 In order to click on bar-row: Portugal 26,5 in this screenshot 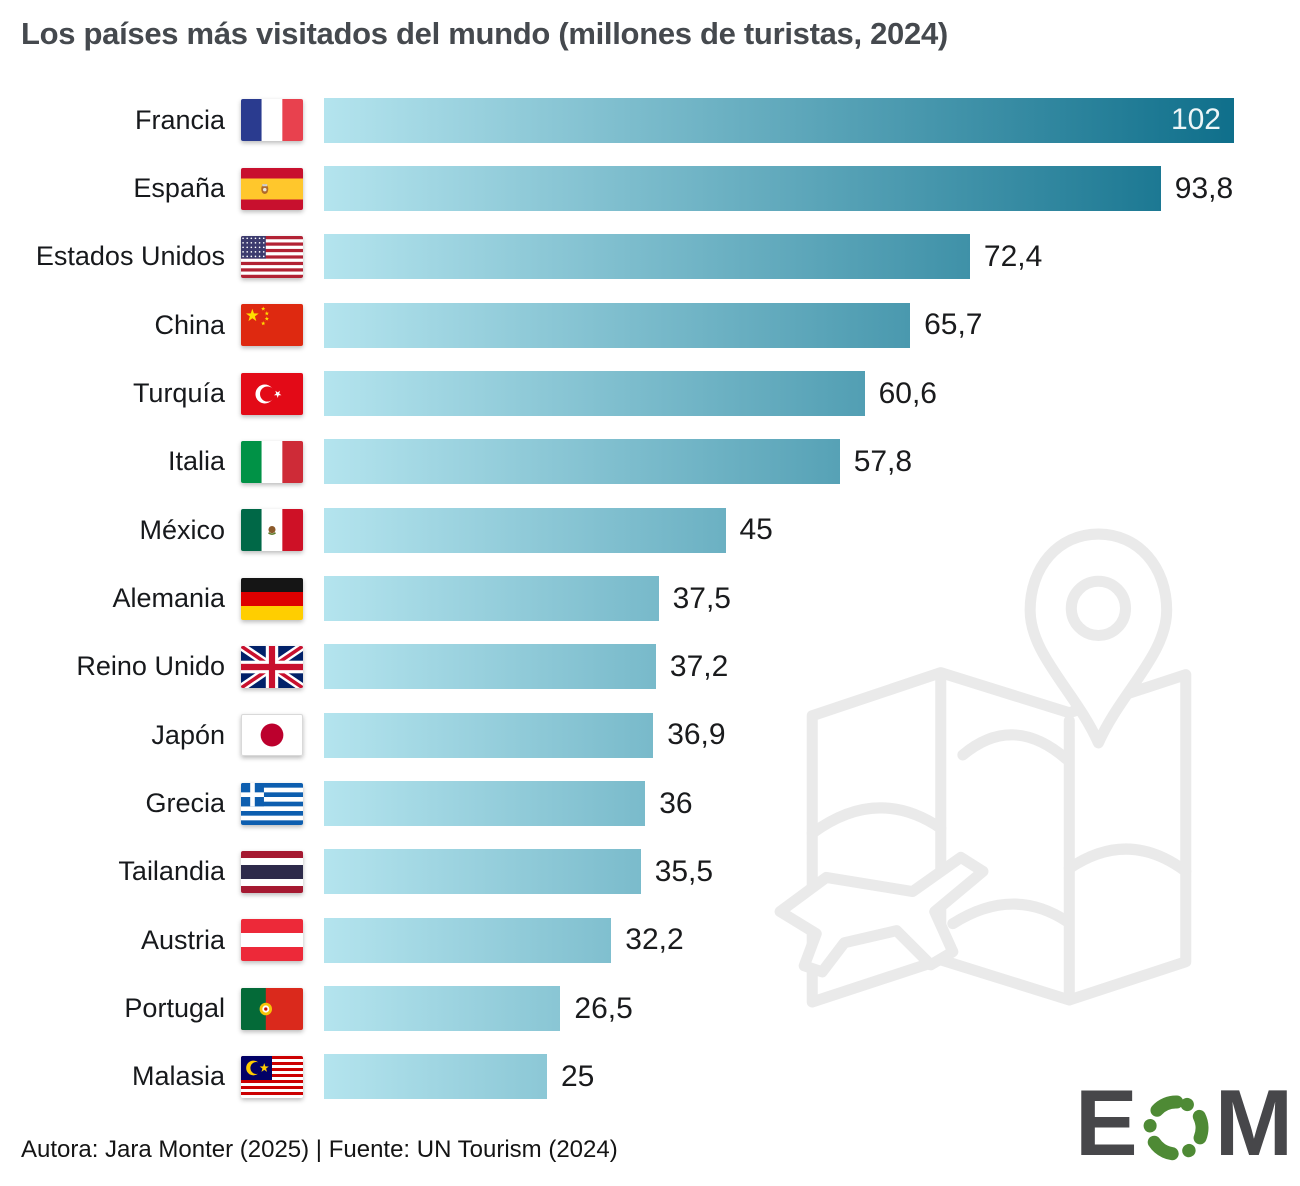, I will do `click(652, 1008)`.